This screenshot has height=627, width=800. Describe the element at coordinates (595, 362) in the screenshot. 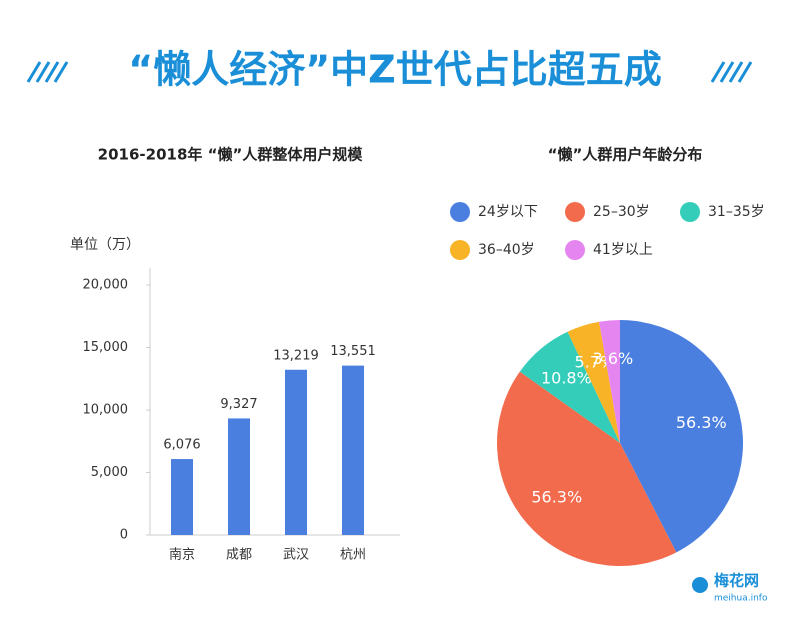

I see `value-label: 5.7%` at that location.